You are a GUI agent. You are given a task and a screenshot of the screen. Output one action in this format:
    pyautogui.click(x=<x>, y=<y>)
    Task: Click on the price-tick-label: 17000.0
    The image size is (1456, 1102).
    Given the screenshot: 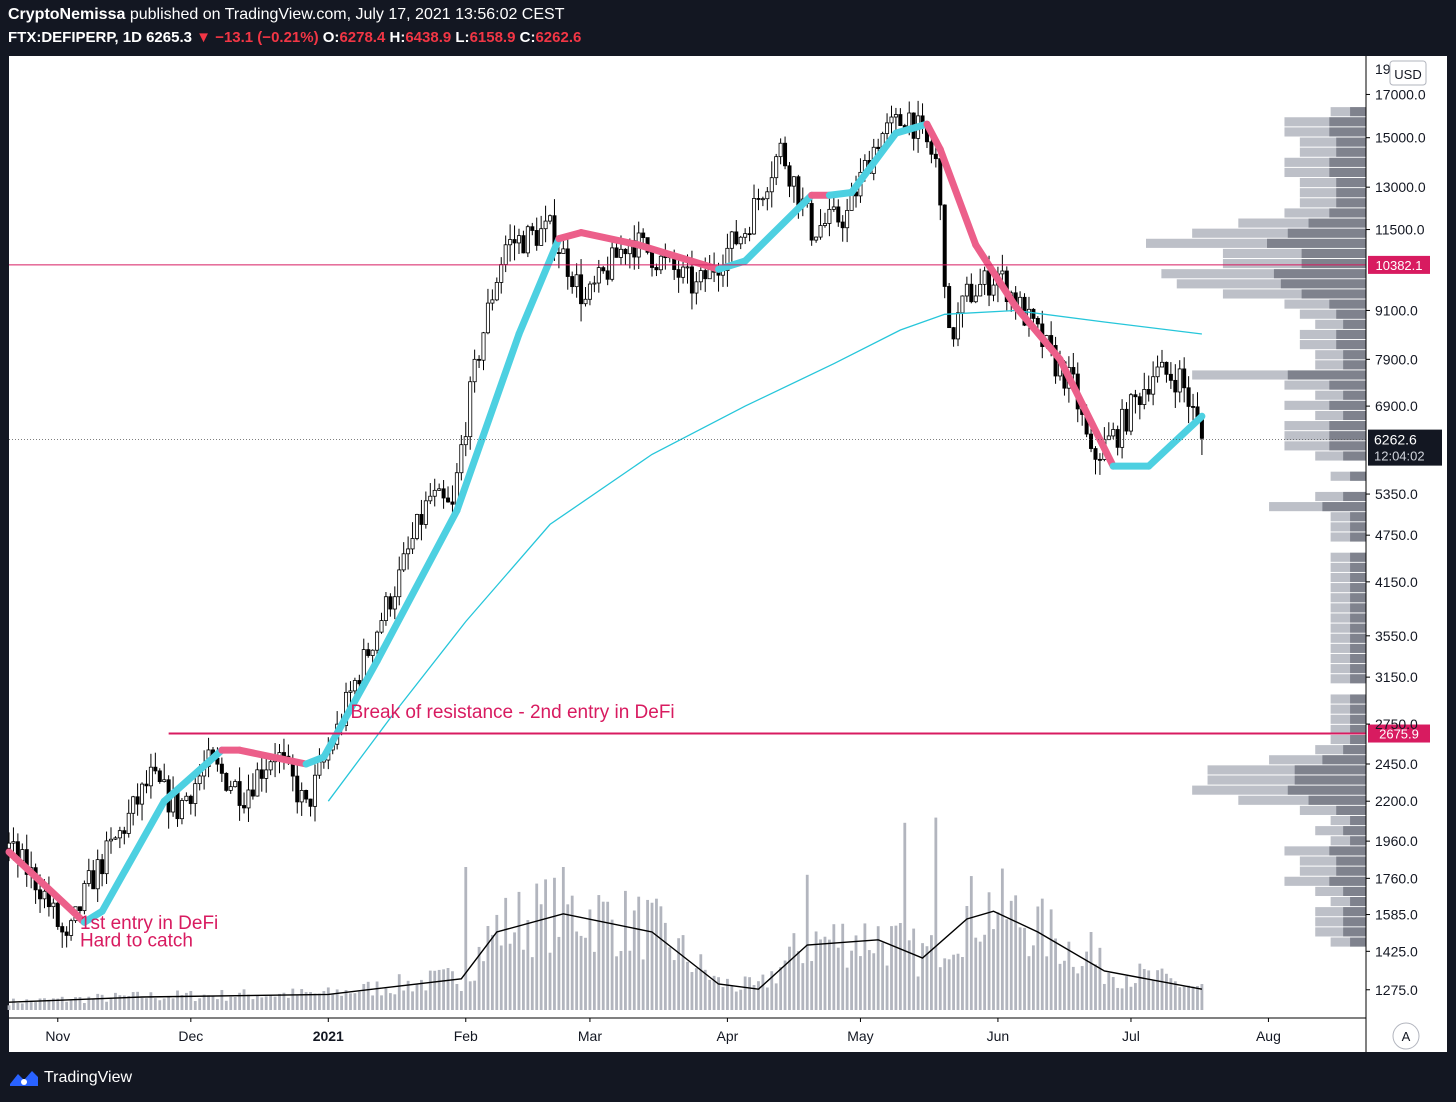 What is the action you would take?
    pyautogui.click(x=1400, y=94)
    